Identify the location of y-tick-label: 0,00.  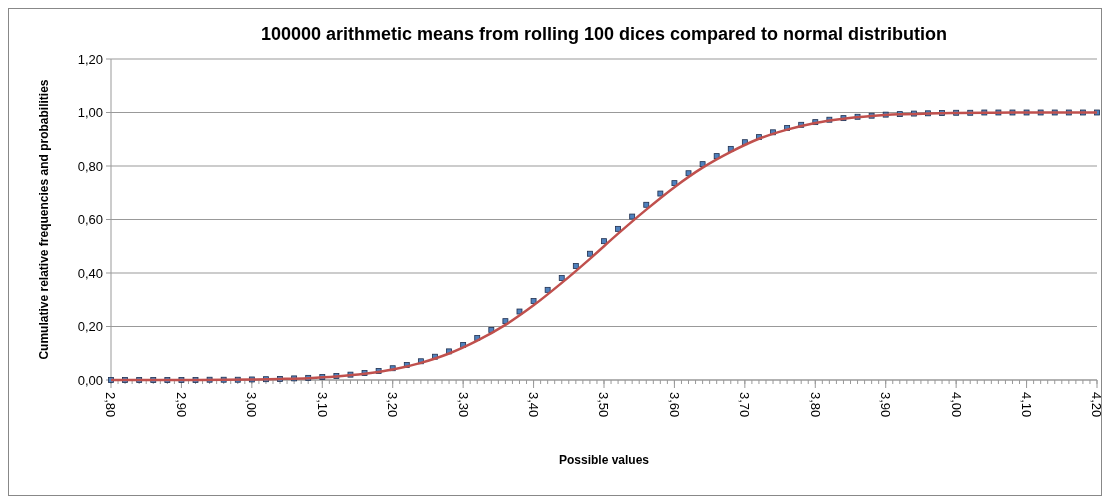
(90, 380).